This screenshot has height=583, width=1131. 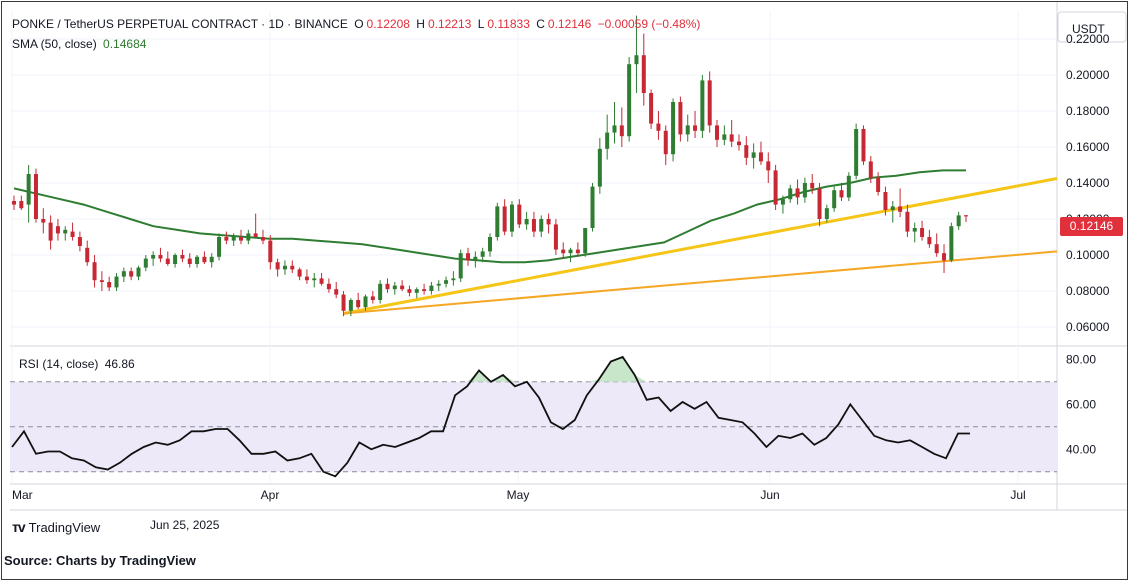 I want to click on lower-trendline, so click(x=700, y=282).